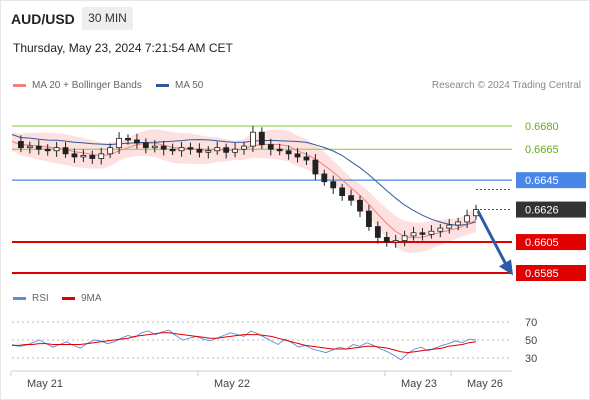 This screenshot has height=400, width=590. I want to click on legend-ma20-label: MA 20 + Bollinger Bands, so click(87, 85).